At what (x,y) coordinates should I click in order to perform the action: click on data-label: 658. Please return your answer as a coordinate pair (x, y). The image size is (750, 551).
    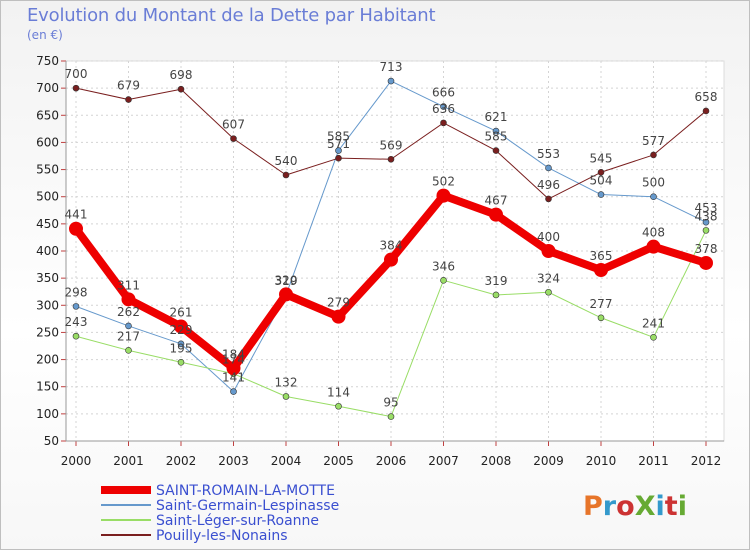
    Looking at the image, I should click on (706, 97).